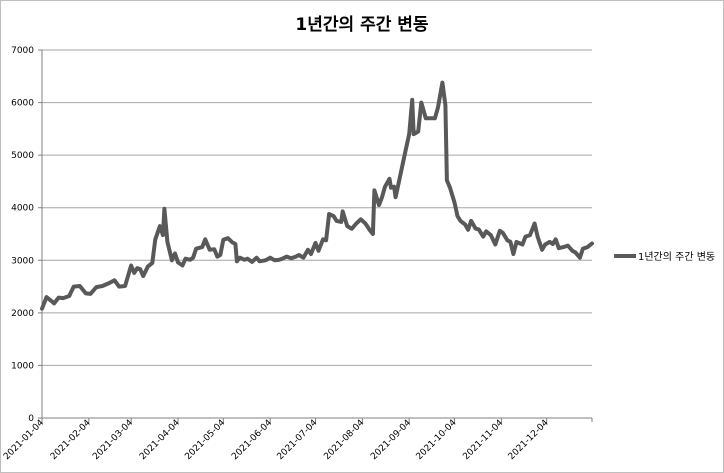 The width and height of the screenshot is (724, 473). What do you see at coordinates (529, 440) in the screenshot?
I see `x-tick-label: 2021-12-04` at bounding box center [529, 440].